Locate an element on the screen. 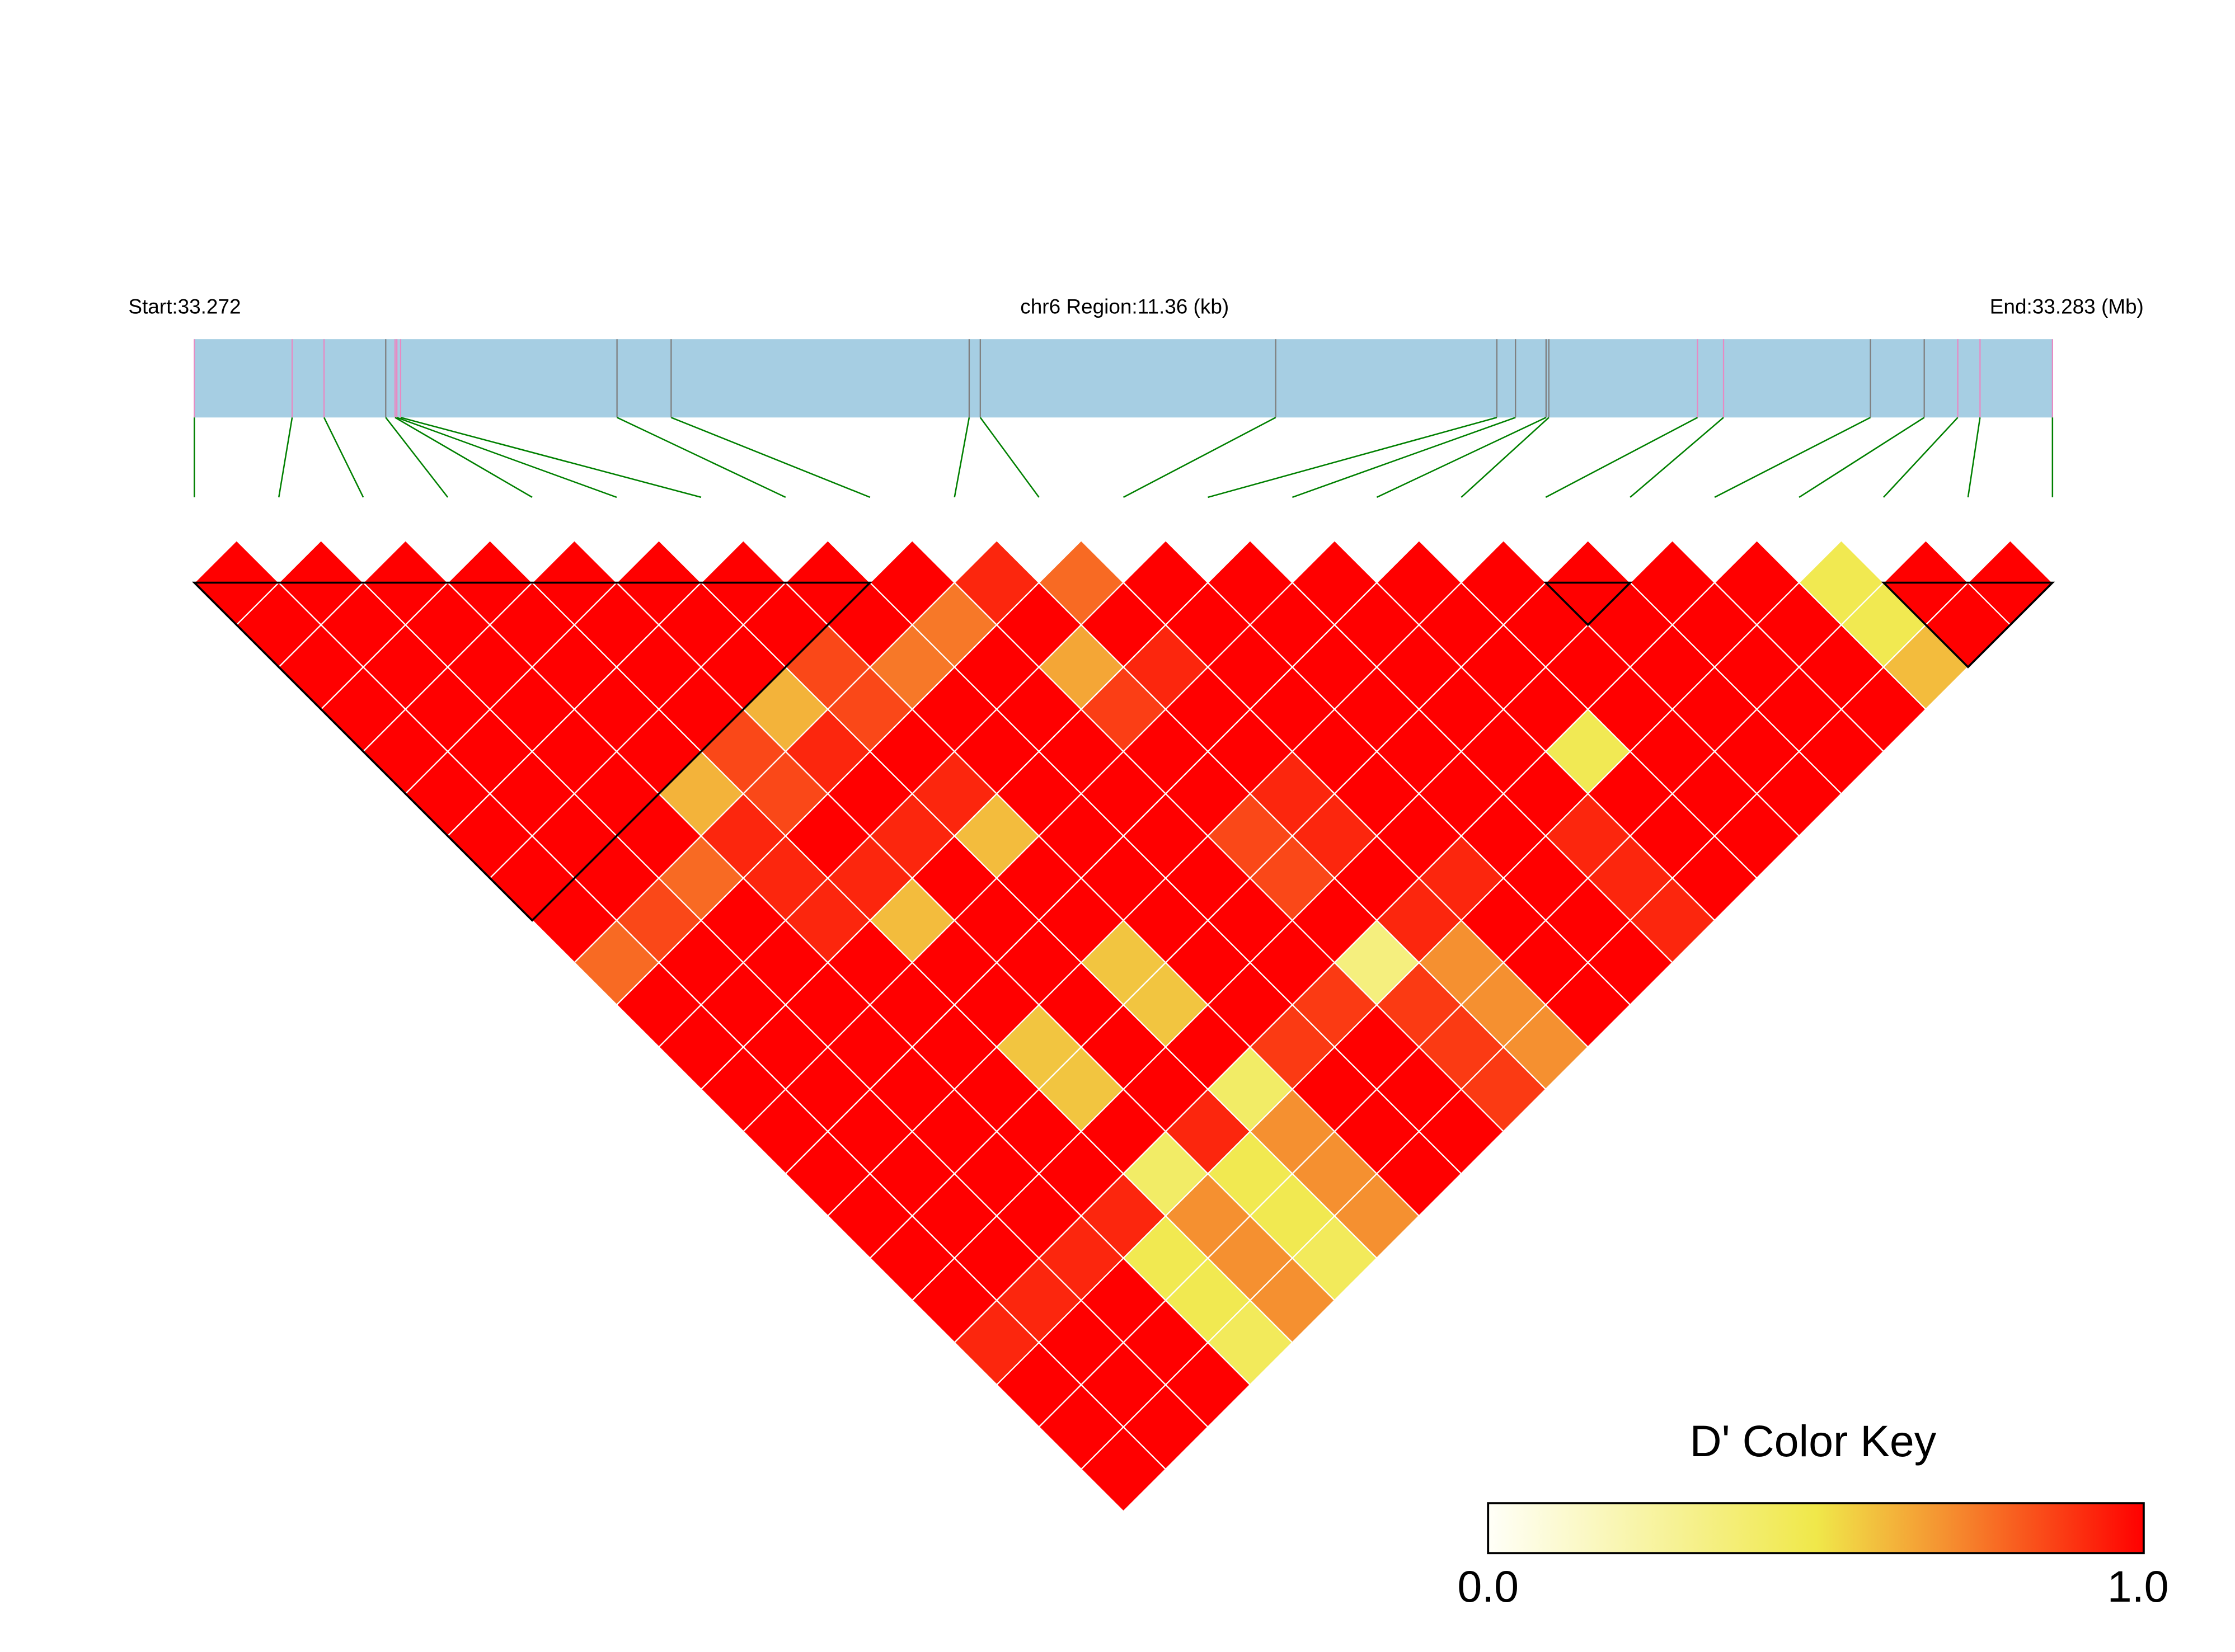 The image size is (2235, 1652). snp-markers is located at coordinates (1123, 379).